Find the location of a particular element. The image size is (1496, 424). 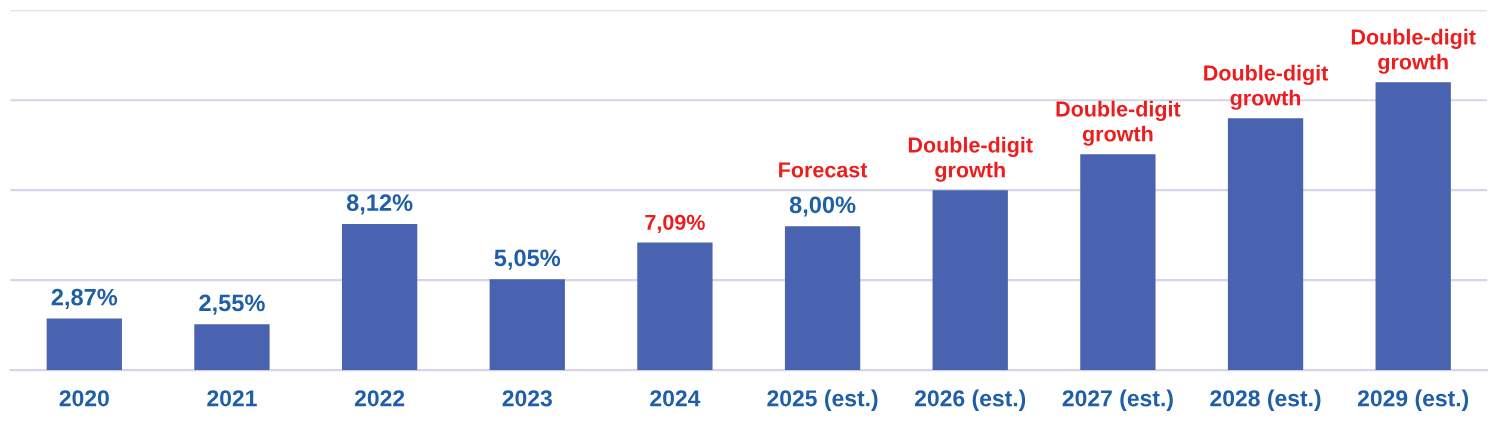

x-tick-label: 2029 (est.) is located at coordinates (1413, 400).